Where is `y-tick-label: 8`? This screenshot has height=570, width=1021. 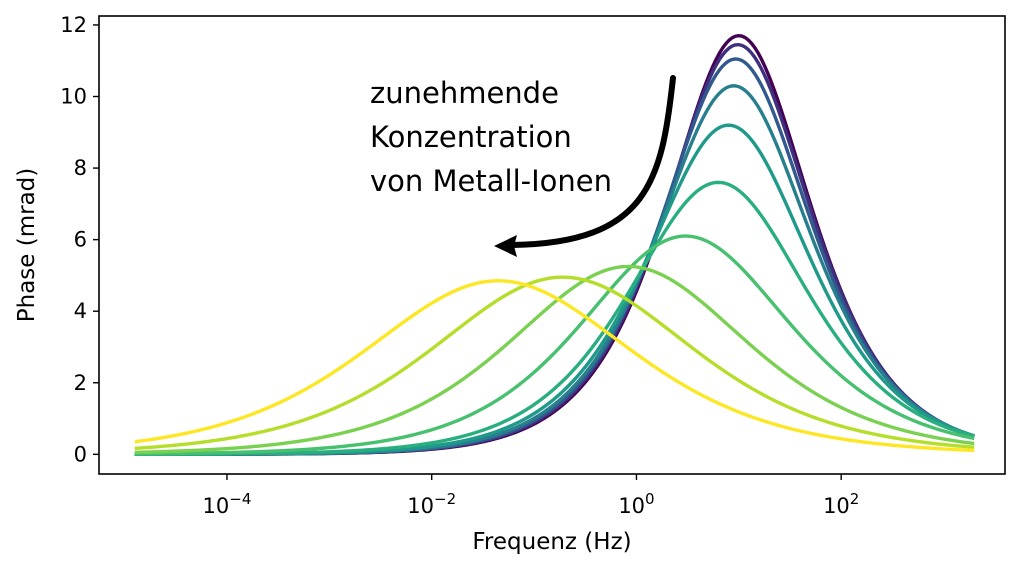
y-tick-label: 8 is located at coordinates (80, 168).